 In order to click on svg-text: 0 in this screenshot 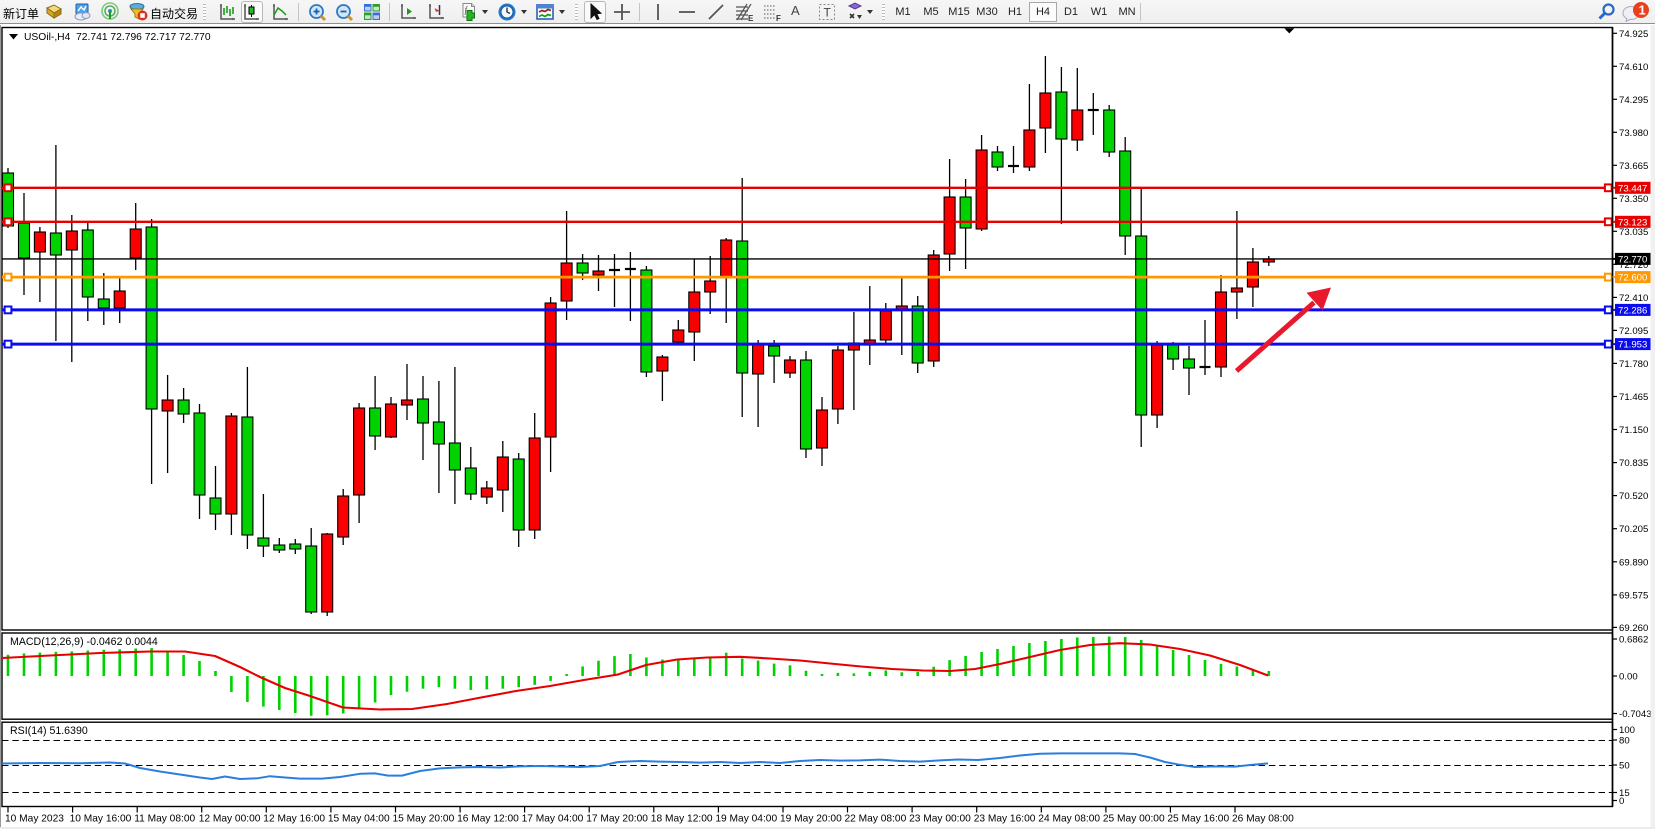, I will do `click(1621, 801)`.